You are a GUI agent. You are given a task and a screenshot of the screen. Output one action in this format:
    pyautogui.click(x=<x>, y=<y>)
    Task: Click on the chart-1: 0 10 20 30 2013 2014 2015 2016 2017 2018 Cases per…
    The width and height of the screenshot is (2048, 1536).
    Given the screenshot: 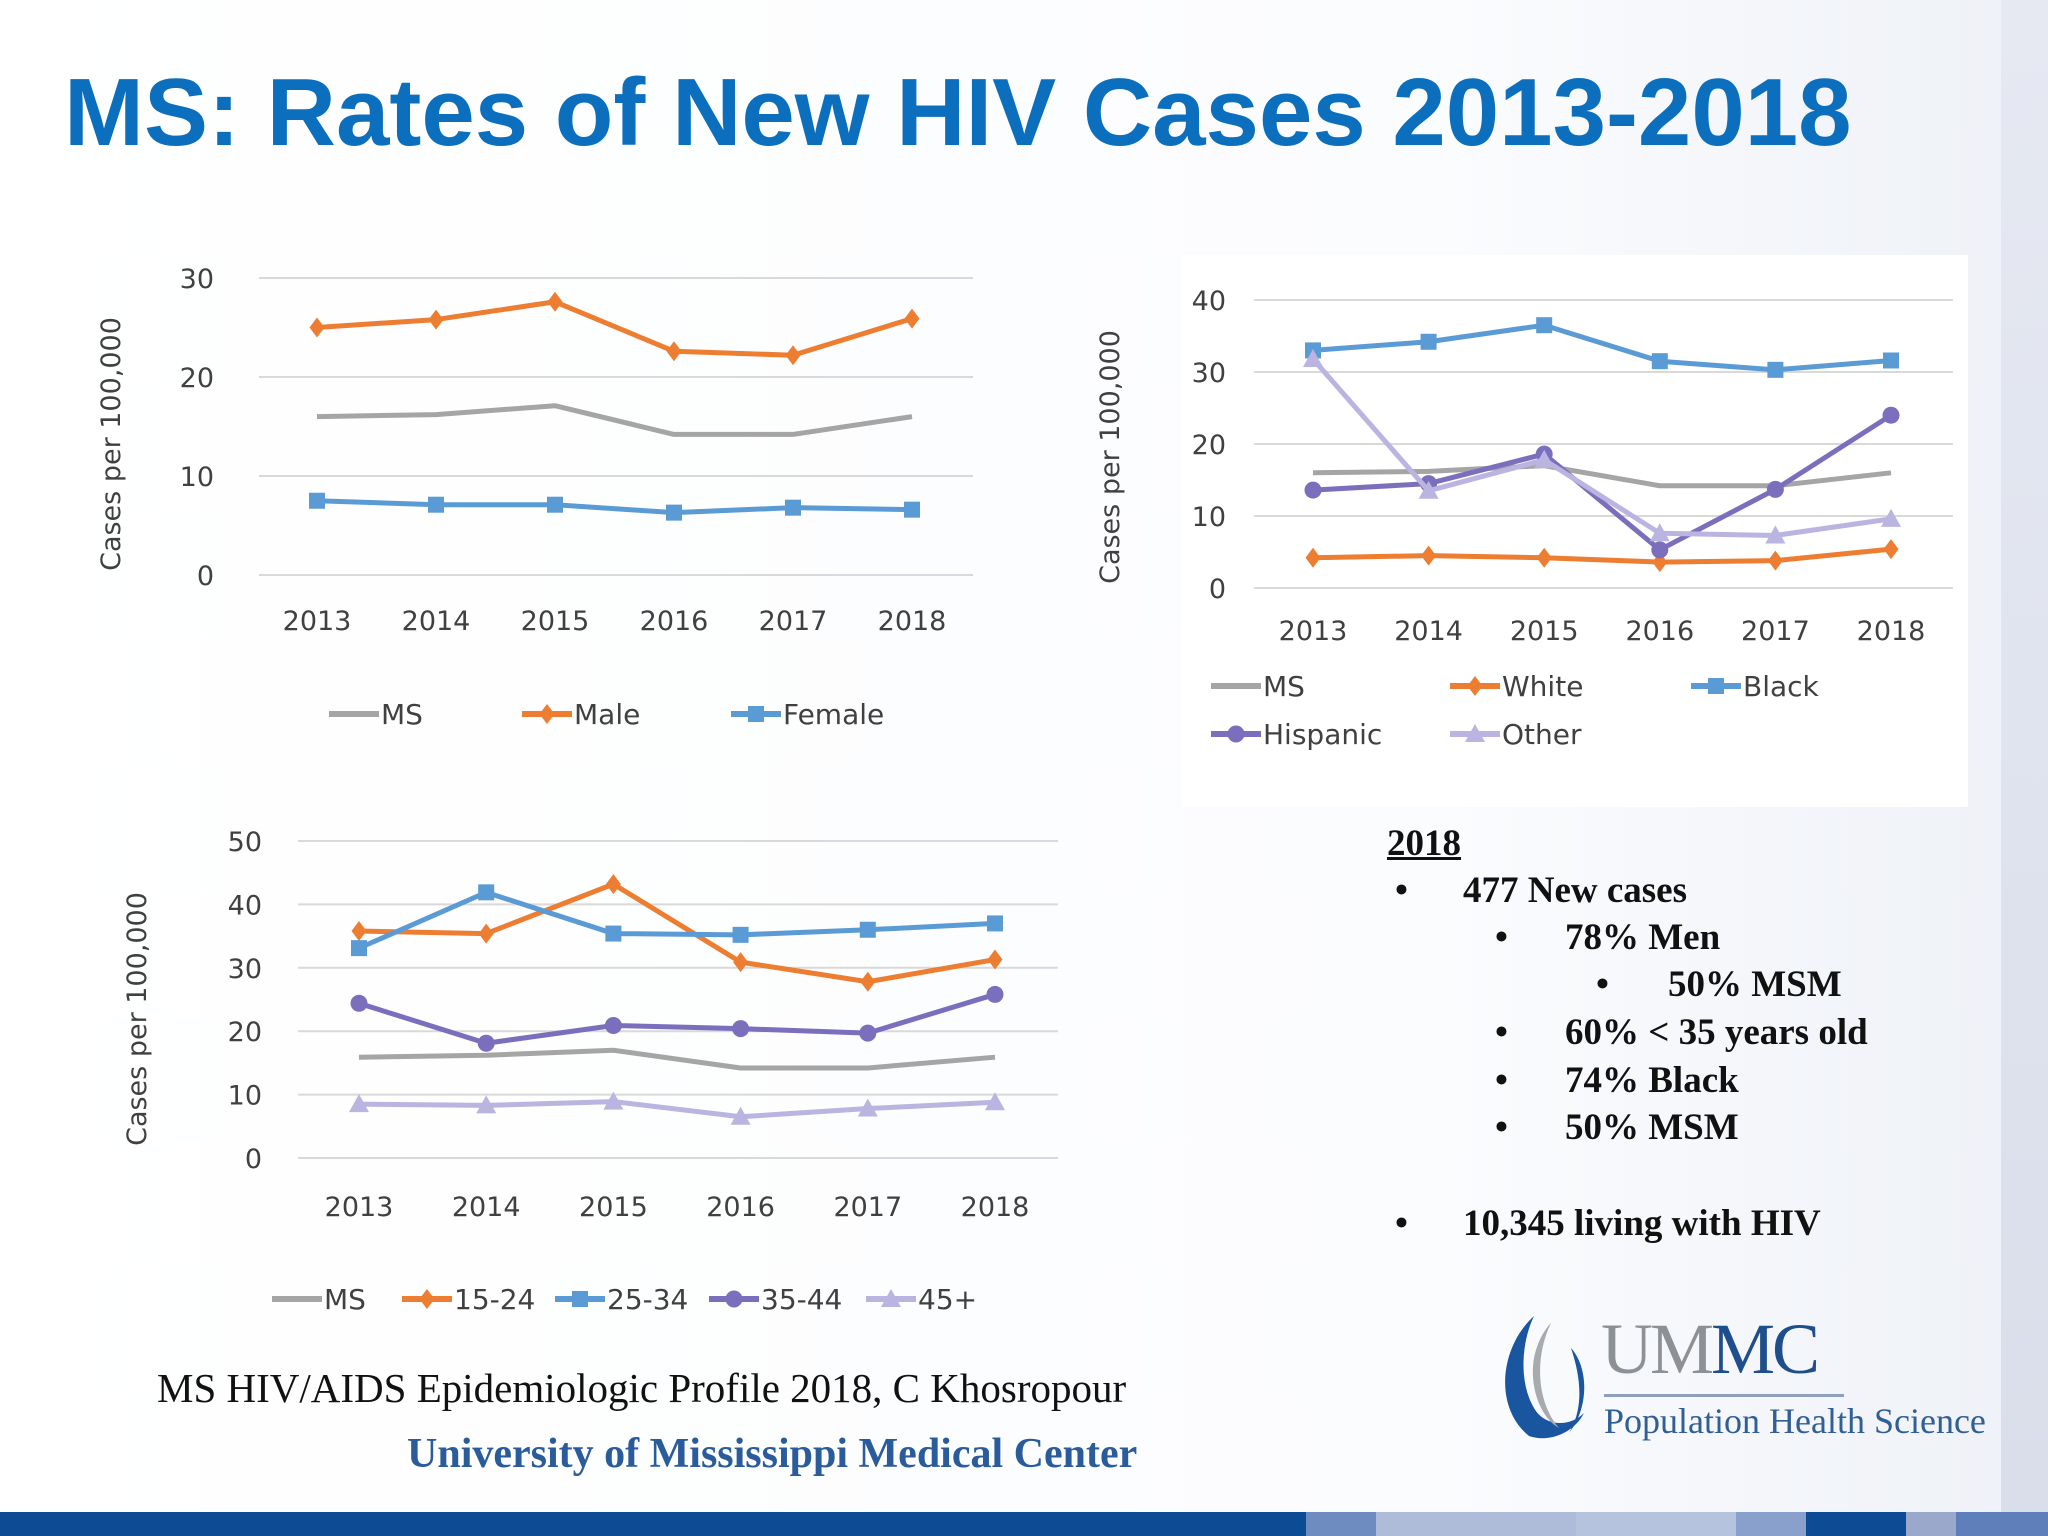 What is the action you would take?
    pyautogui.click(x=534, y=497)
    